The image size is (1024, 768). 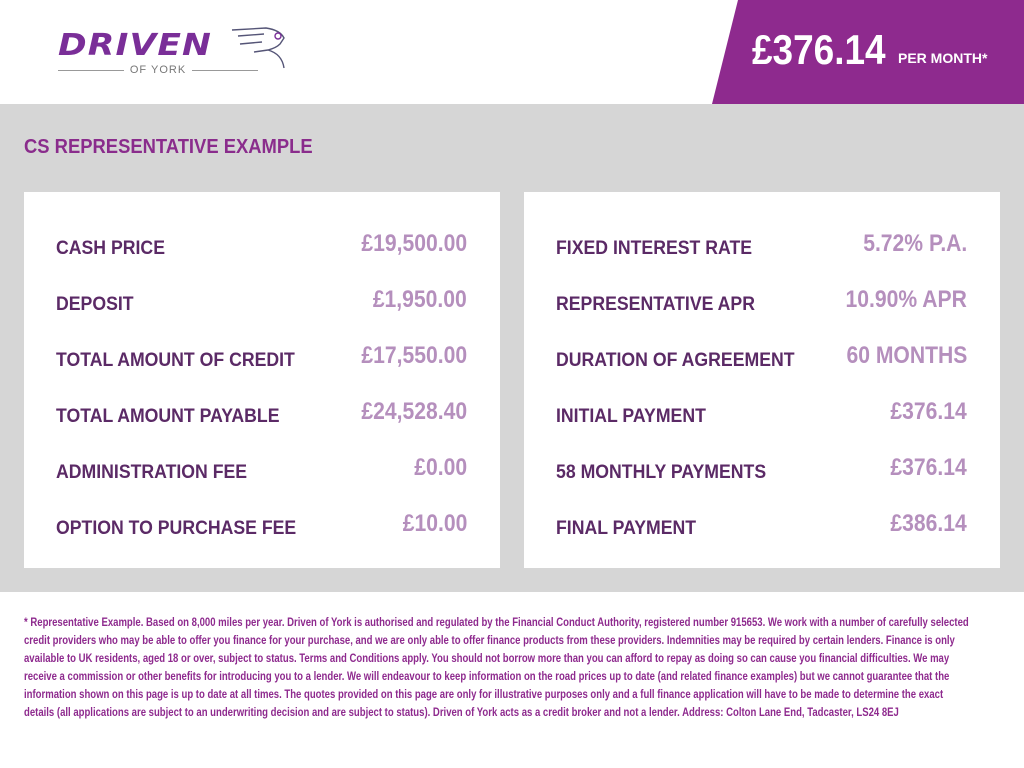 I want to click on driven-of-york-logo: DRIVEN OF YORK, so click(x=174, y=54).